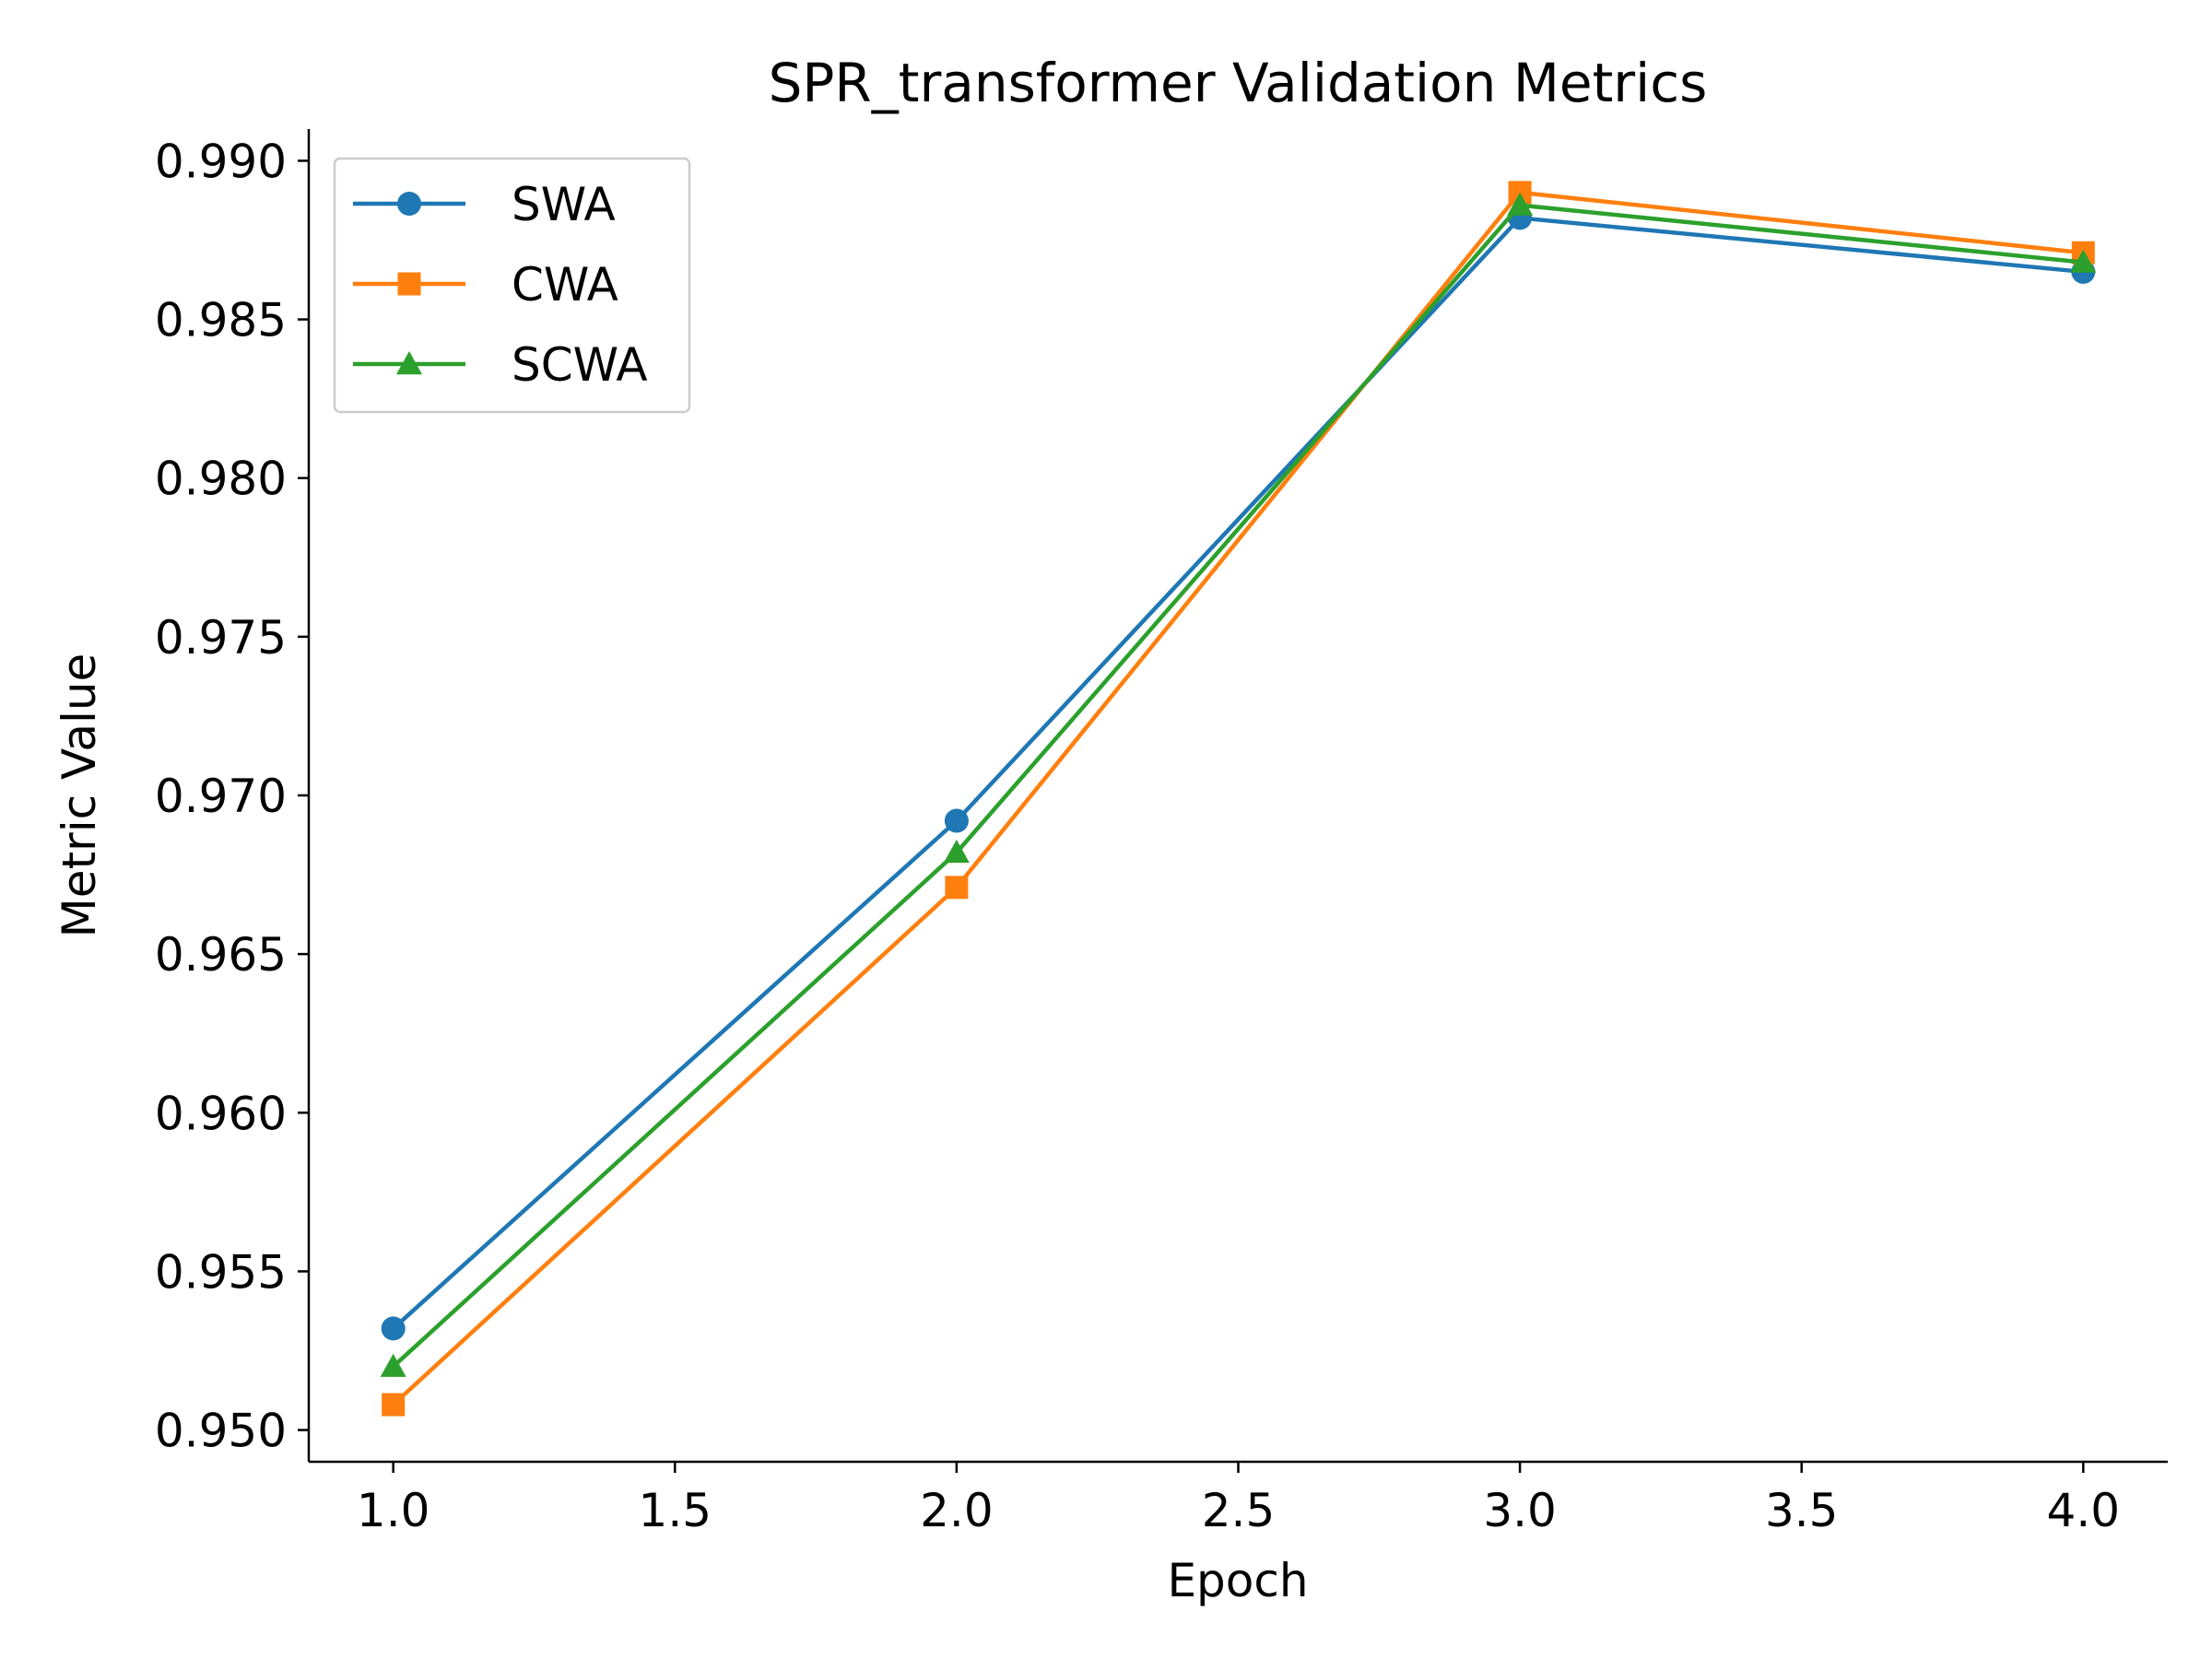 The height and width of the screenshot is (1659, 2212). Describe the element at coordinates (79, 795) in the screenshot. I see `y-axis-label: Metric Value` at that location.